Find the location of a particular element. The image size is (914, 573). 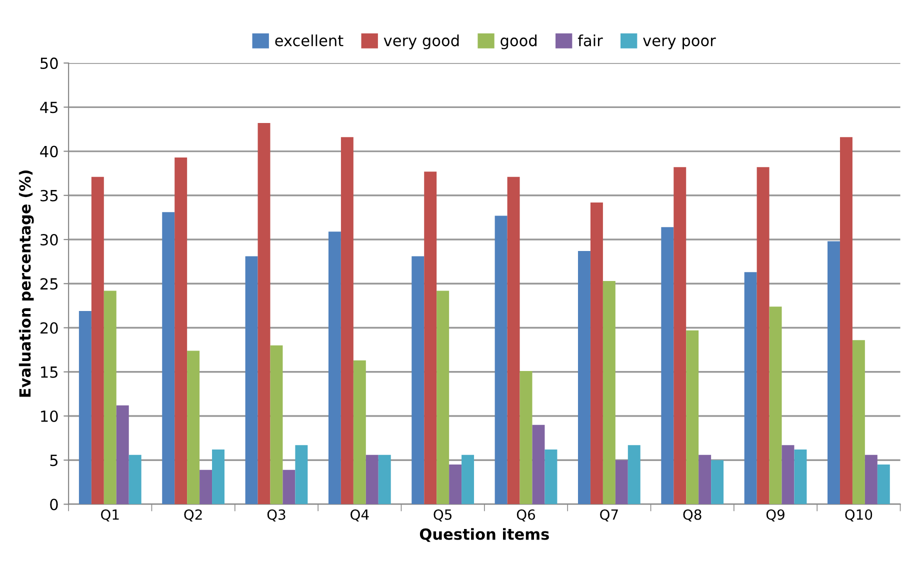

y-tick-label: 5 is located at coordinates (54, 460).